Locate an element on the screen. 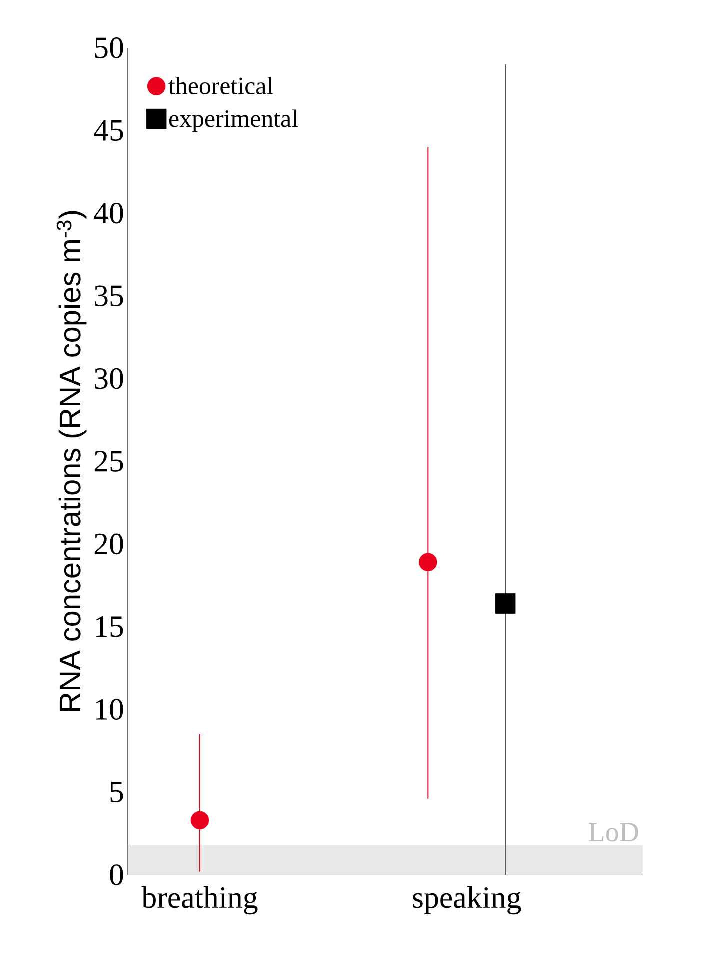 This screenshot has width=715, height=980. y-tick-label: 20 is located at coordinates (109, 544).